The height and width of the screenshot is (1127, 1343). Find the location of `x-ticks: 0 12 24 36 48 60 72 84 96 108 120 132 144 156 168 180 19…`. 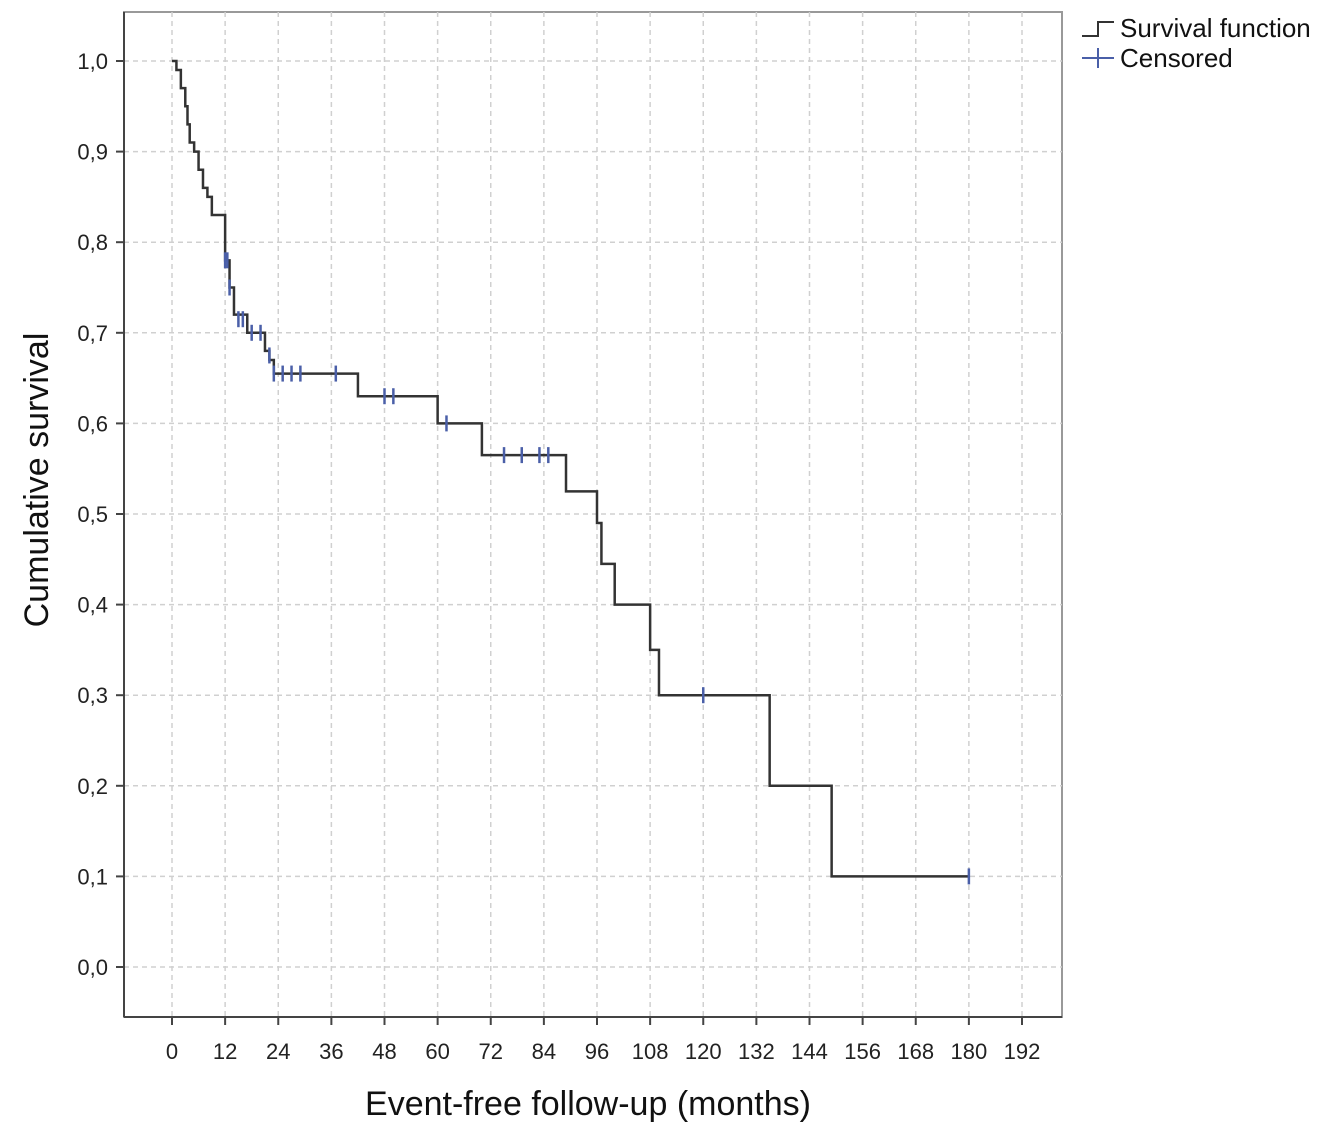

x-ticks: 0 12 24 36 48 60 72 84 96 108 120 132 144 156 168 180 19… is located at coordinates (603, 1040).